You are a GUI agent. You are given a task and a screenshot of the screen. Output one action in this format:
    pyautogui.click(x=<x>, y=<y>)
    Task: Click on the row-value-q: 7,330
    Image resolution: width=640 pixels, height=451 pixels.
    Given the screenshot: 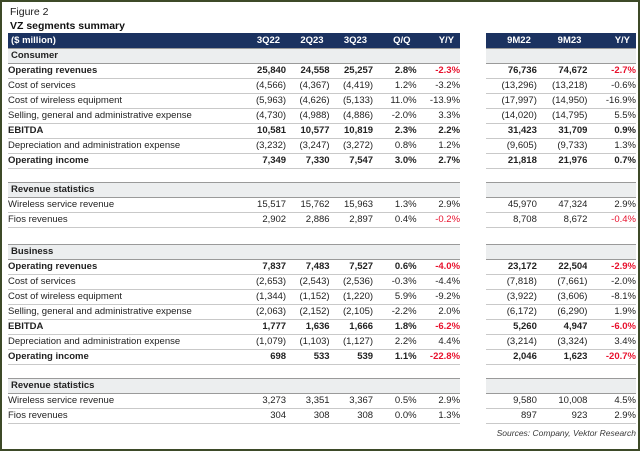 What is the action you would take?
    pyautogui.click(x=308, y=161)
    